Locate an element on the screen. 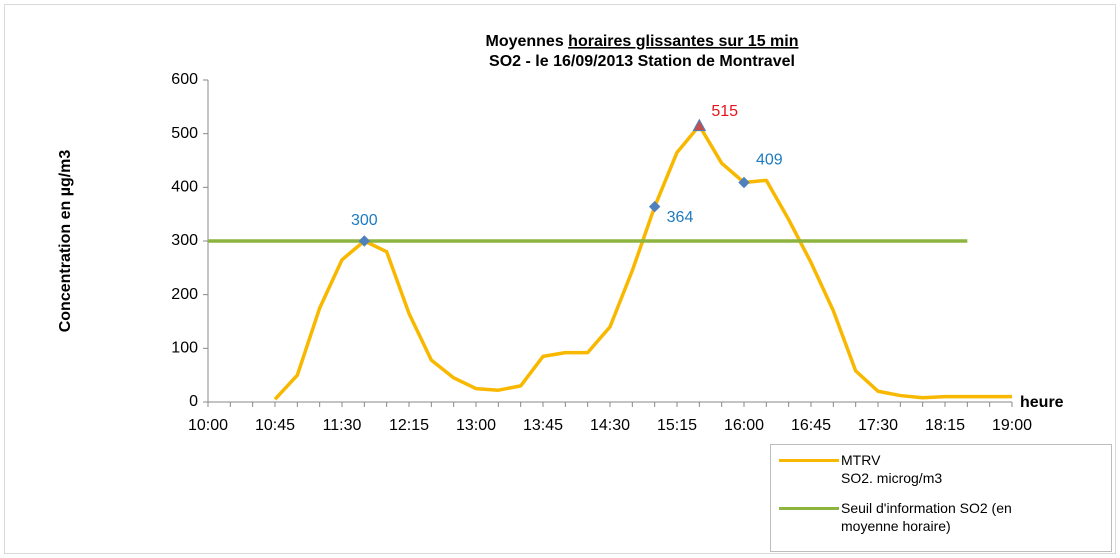 This screenshot has width=1120, height=558. x-tick-label: 16:45 is located at coordinates (811, 425).